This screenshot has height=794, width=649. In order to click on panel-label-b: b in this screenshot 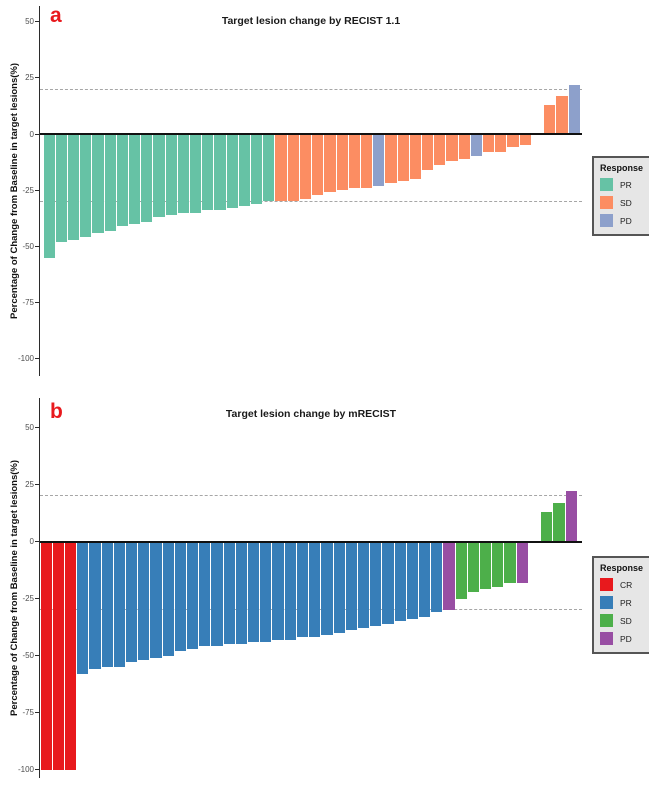, I will do `click(56, 411)`.